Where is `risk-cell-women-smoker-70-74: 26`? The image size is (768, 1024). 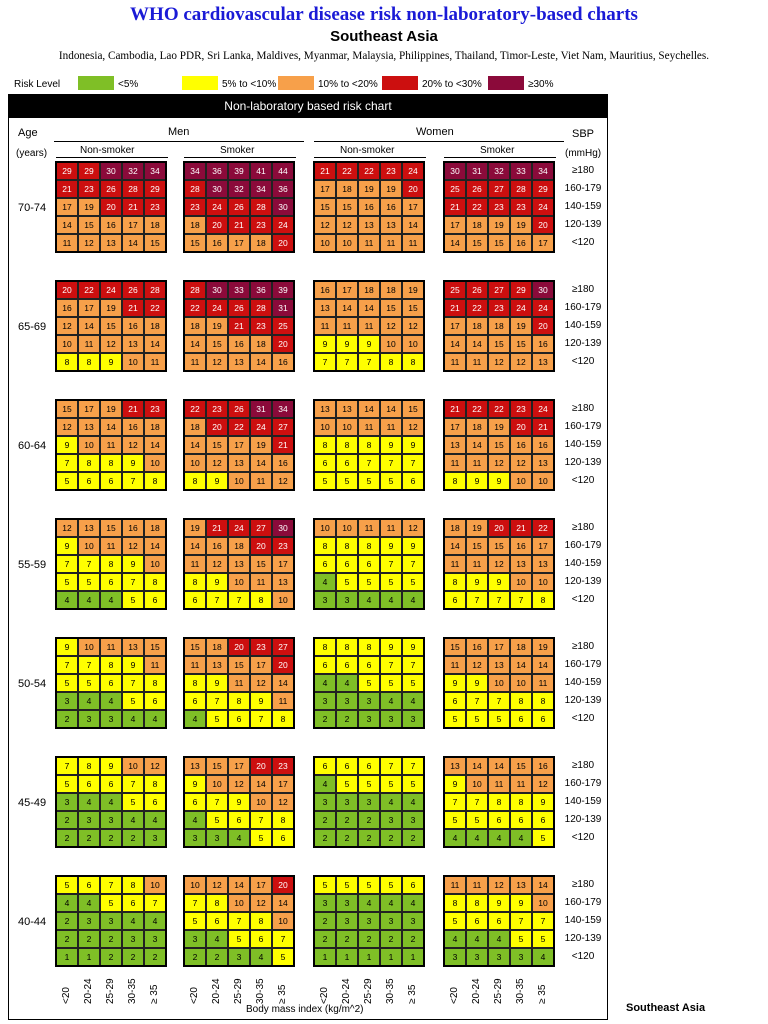
risk-cell-women-smoker-70-74: 26 is located at coordinates (477, 189).